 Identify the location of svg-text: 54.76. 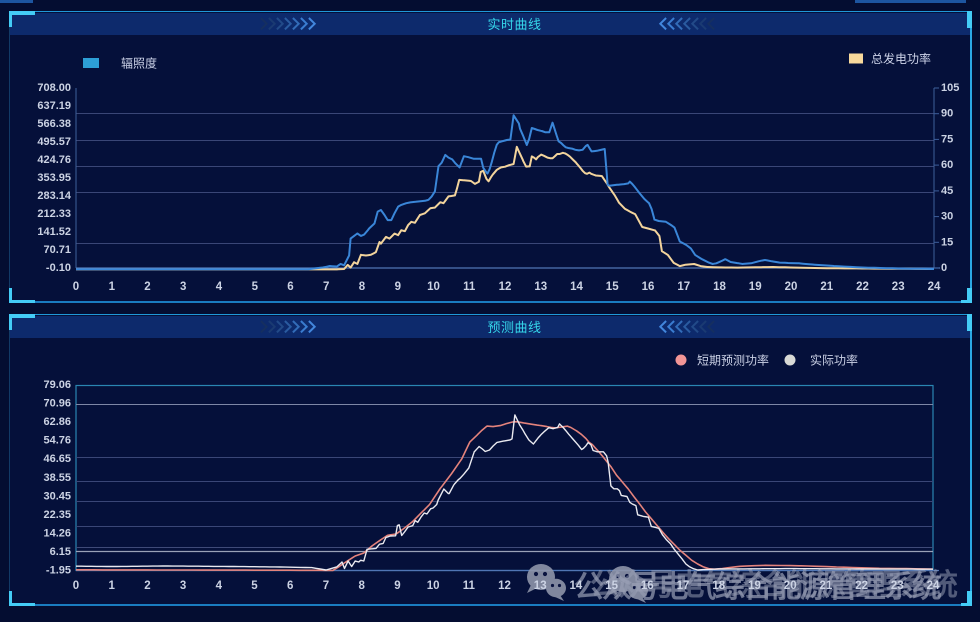
(57, 441).